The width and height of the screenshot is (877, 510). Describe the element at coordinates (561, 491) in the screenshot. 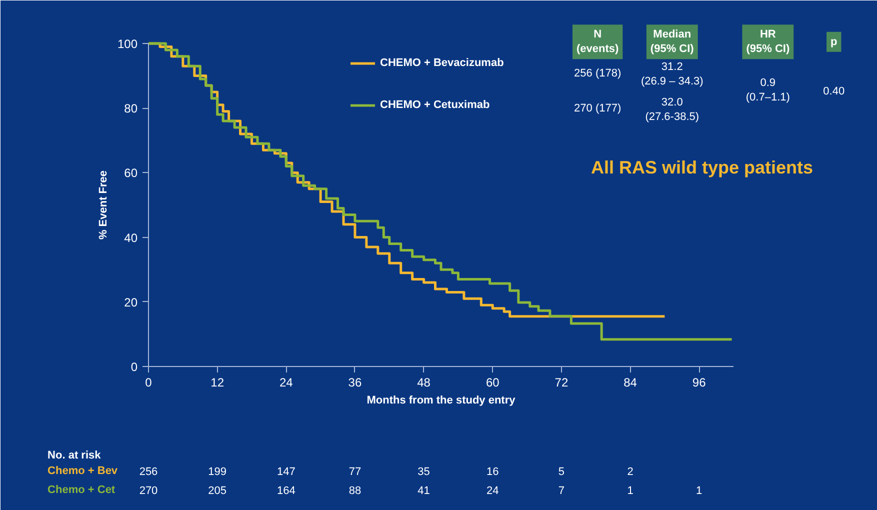

I see `text: 7` at that location.